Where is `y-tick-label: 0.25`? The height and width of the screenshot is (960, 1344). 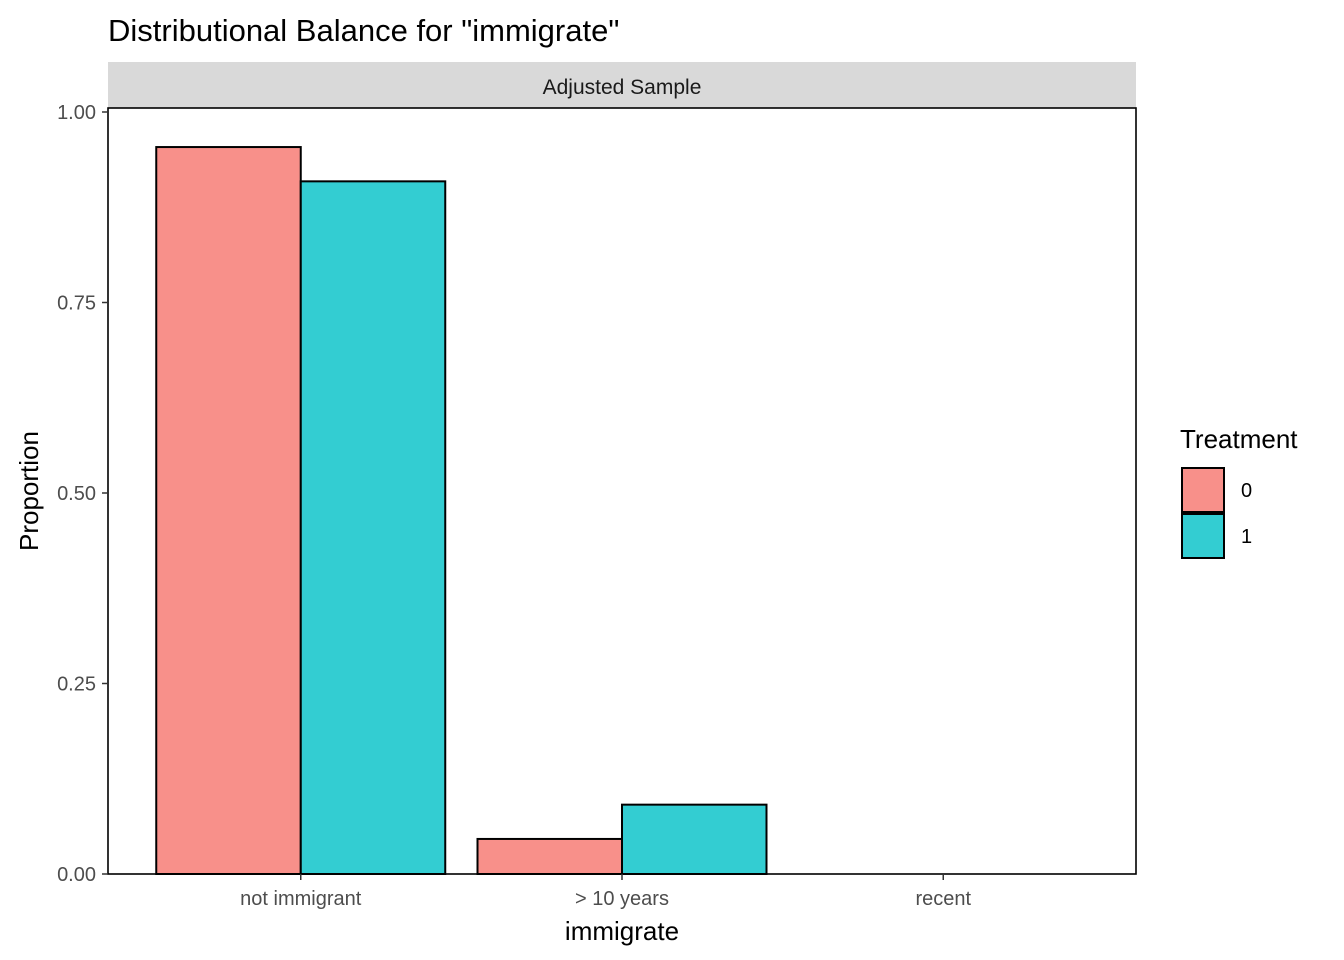 y-tick-label: 0.25 is located at coordinates (76, 685).